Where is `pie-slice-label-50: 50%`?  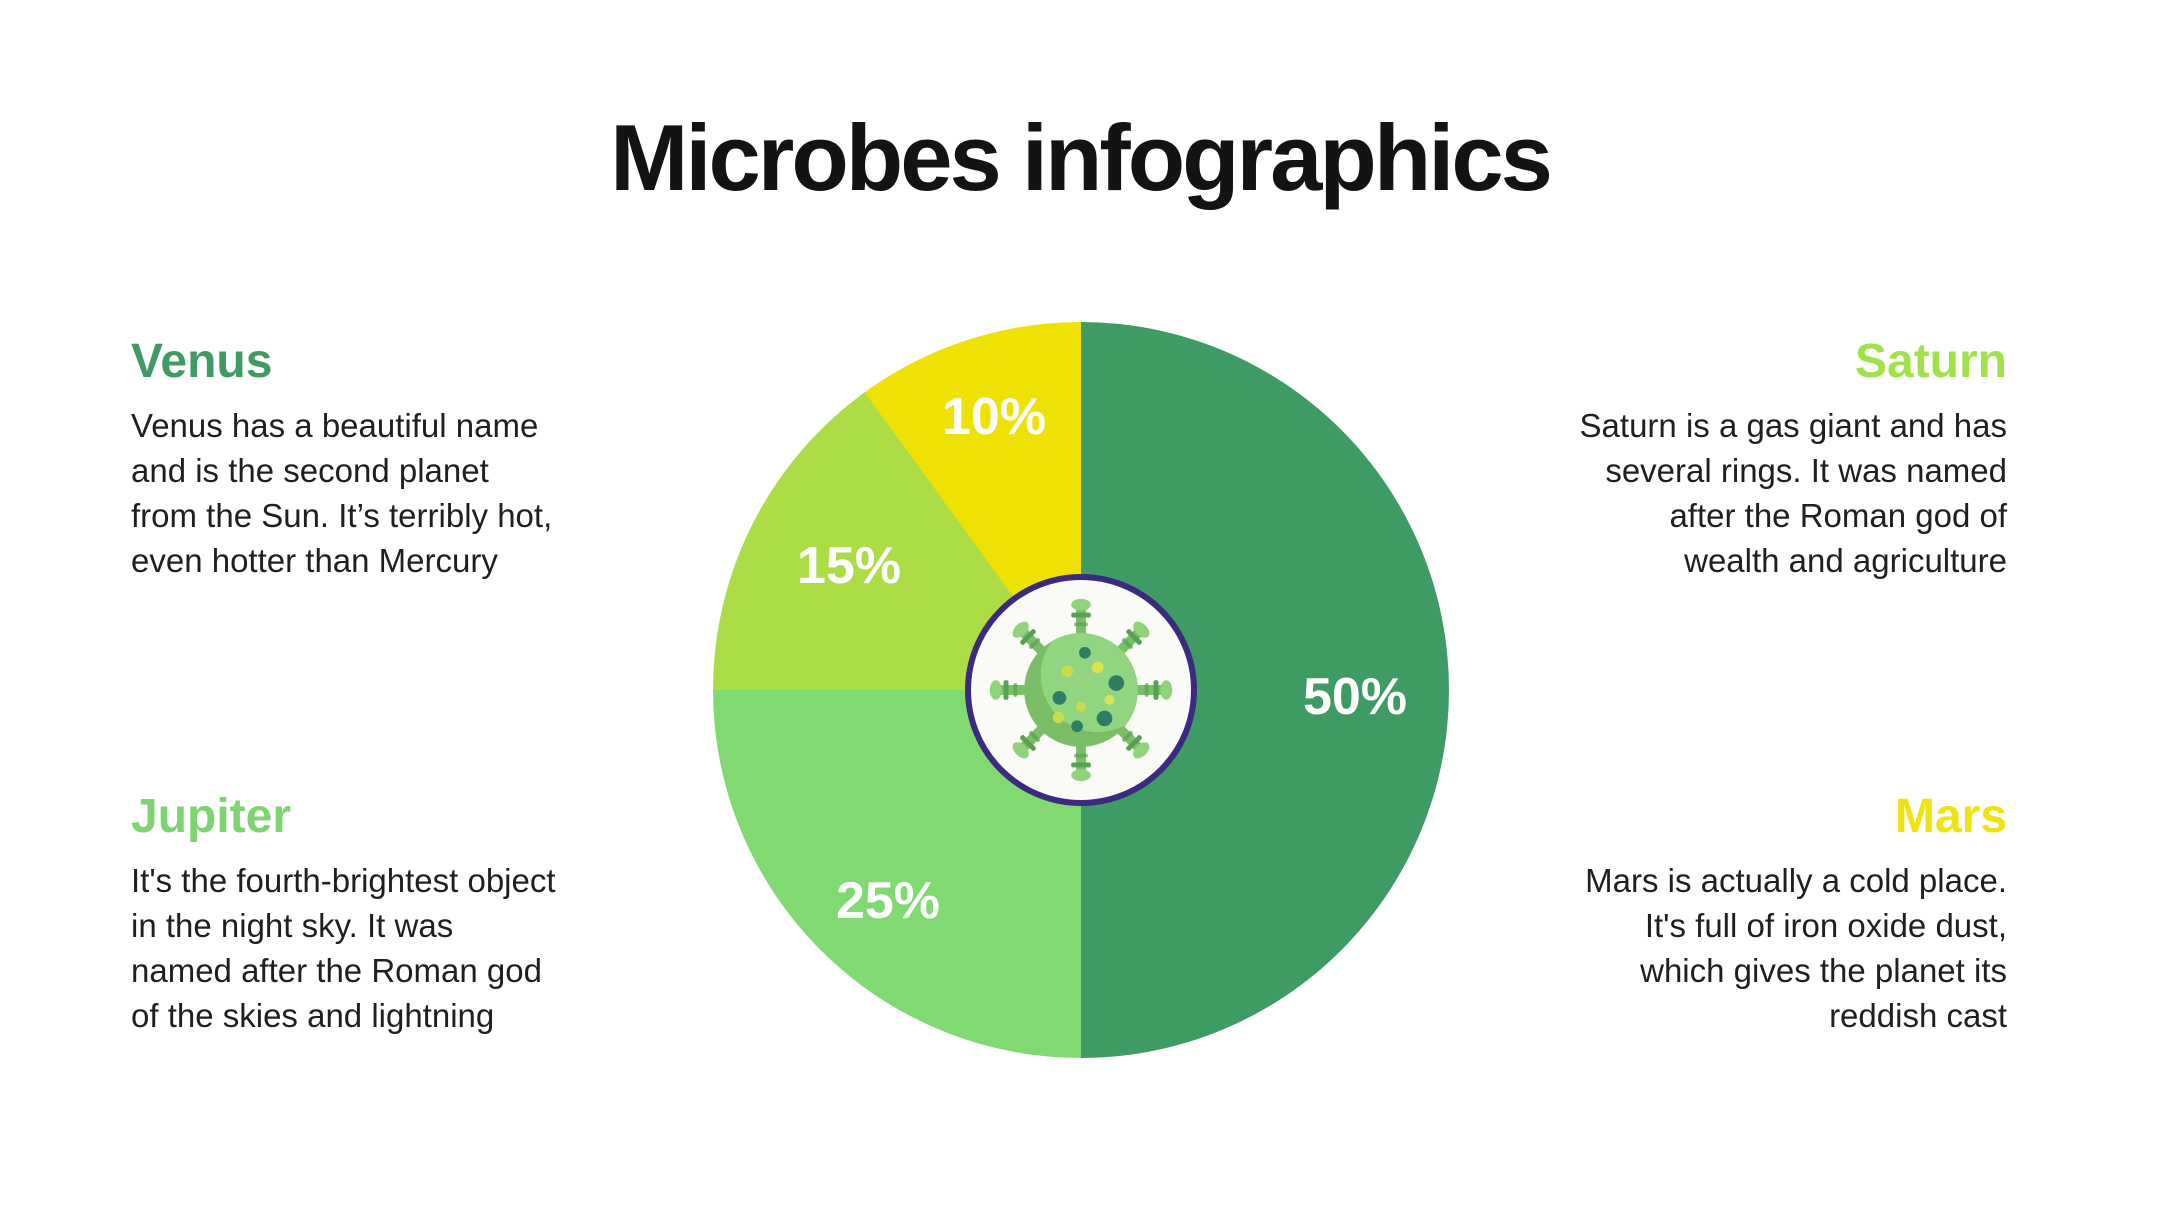 pie-slice-label-50: 50% is located at coordinates (1355, 697).